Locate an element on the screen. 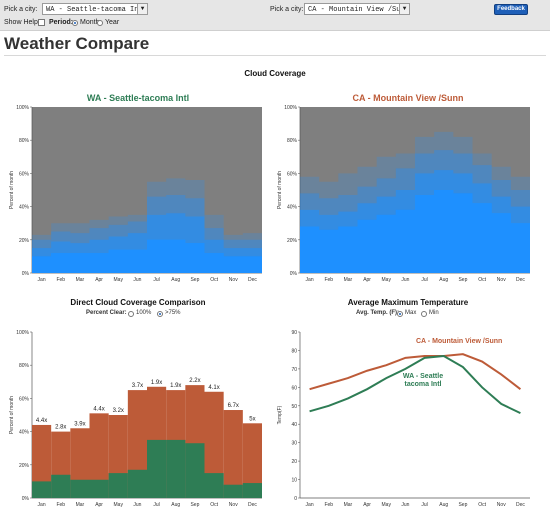 This screenshot has height=511, width=550. period-year-radio is located at coordinates (100, 23).